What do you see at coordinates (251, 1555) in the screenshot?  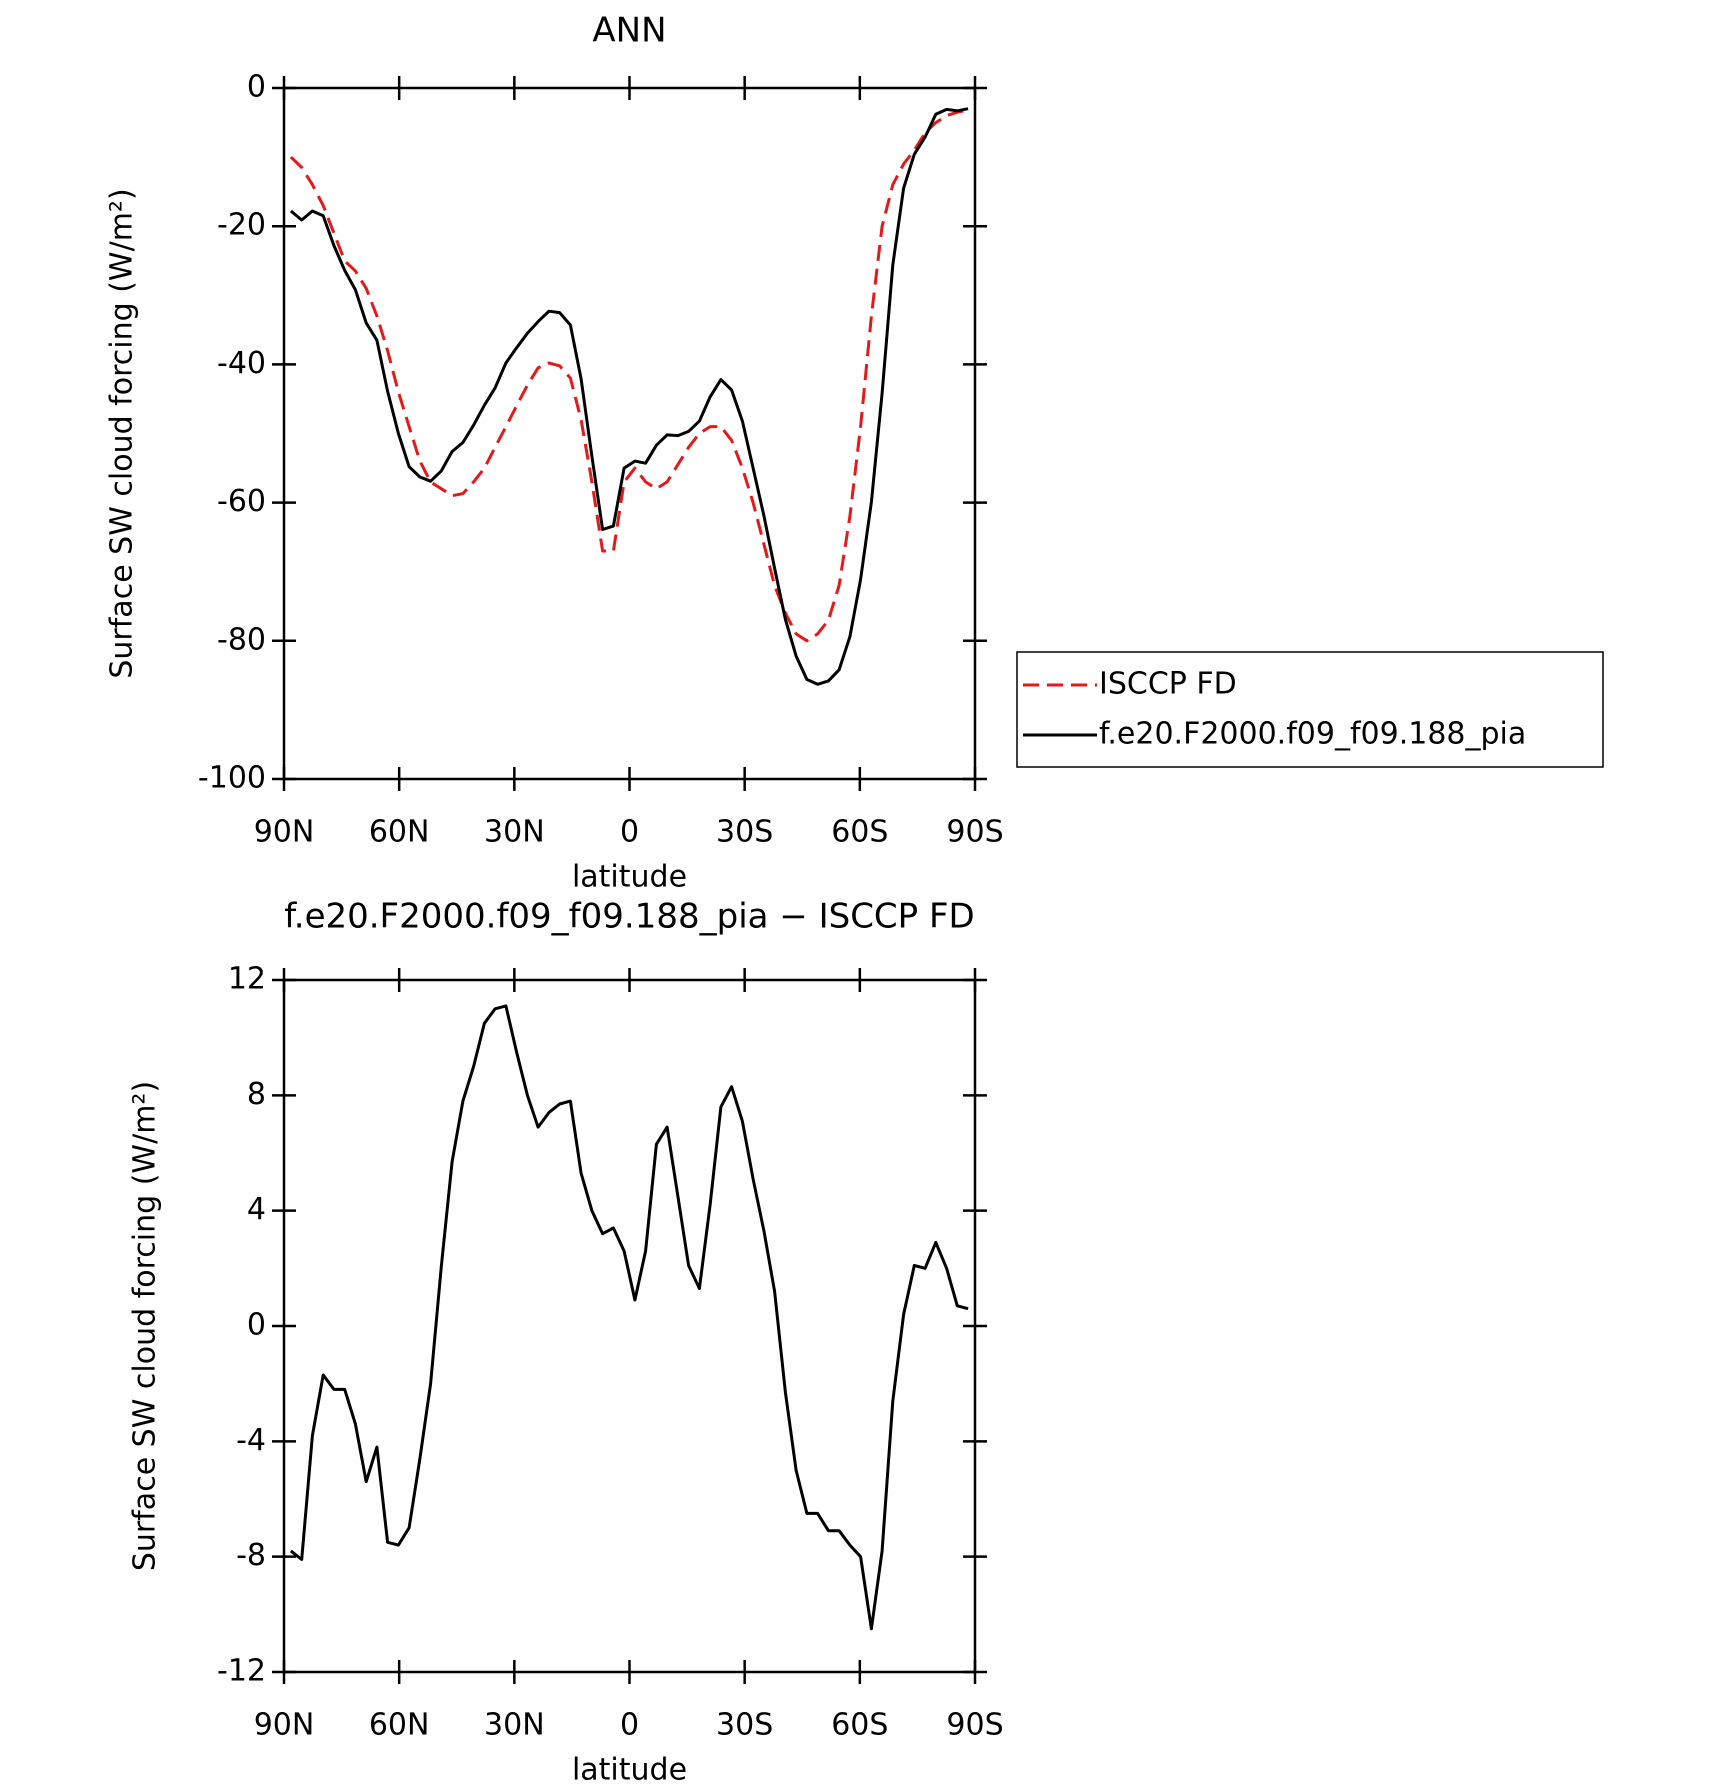 I see `y-tick-label: -8` at bounding box center [251, 1555].